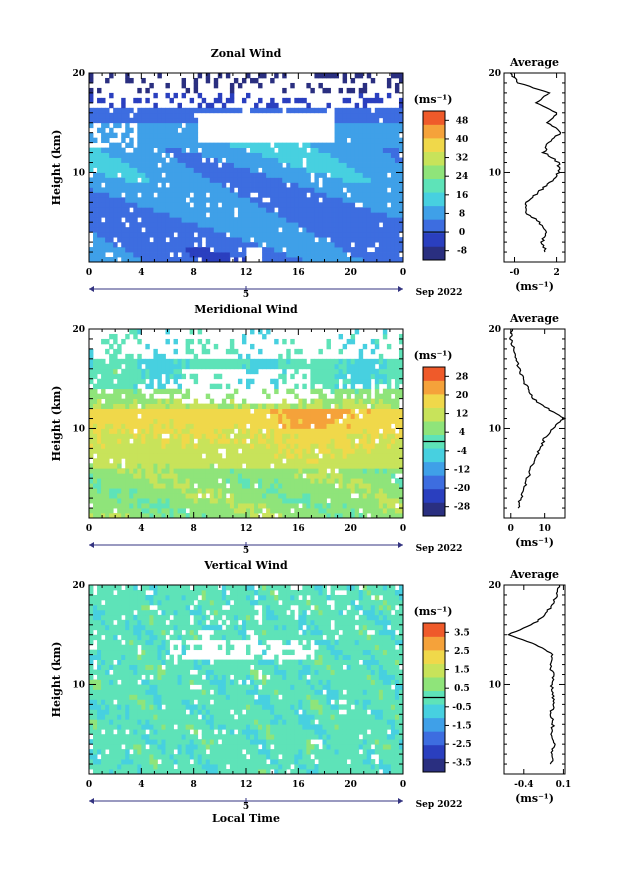 This screenshot has height=873, width=622. I want to click on panel-title: Vertical Wind, so click(245, 565).